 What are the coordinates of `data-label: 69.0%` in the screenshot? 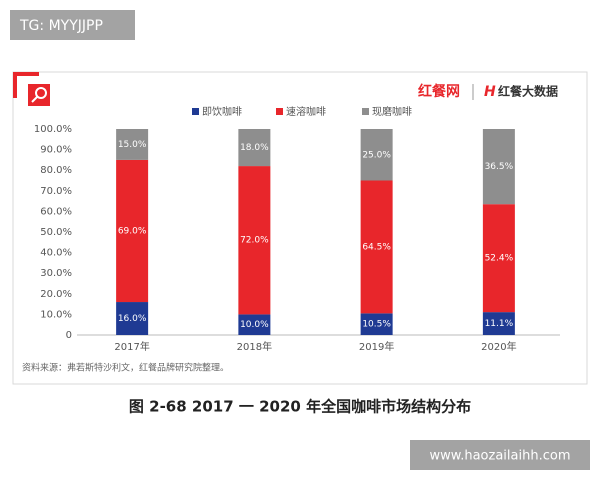 It's located at (132, 231).